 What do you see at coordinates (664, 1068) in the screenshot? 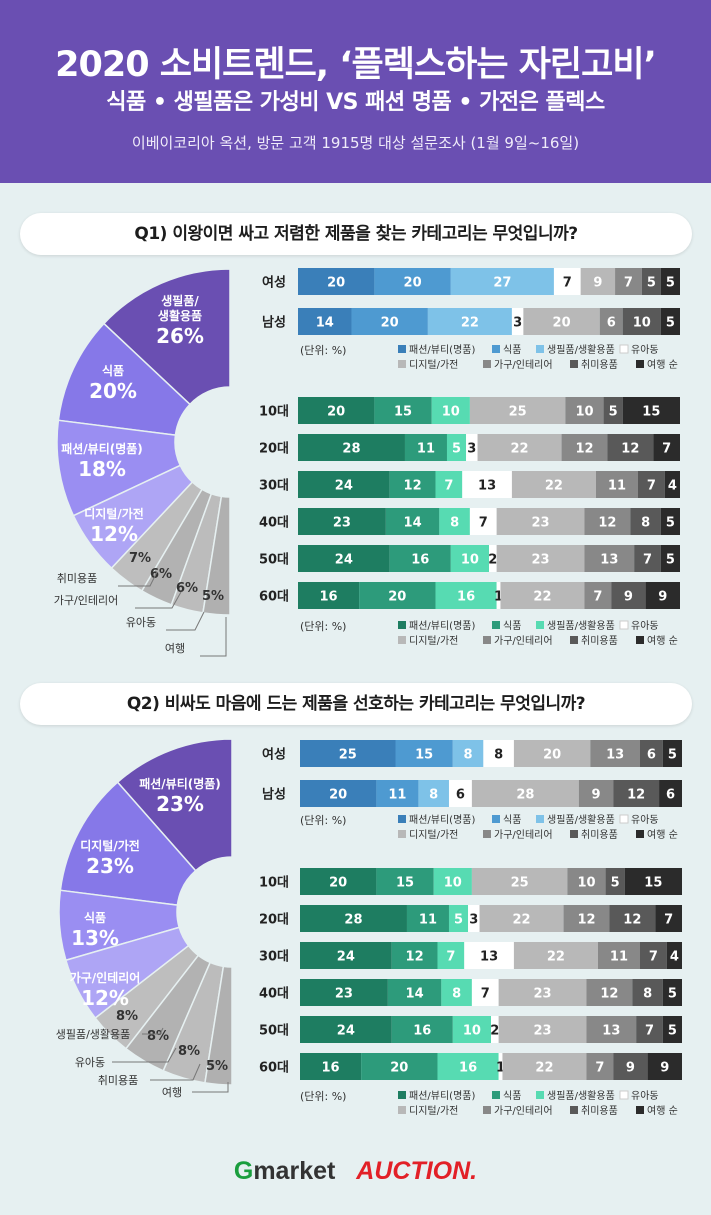
I see `q2-age-value-label: 9` at bounding box center [664, 1068].